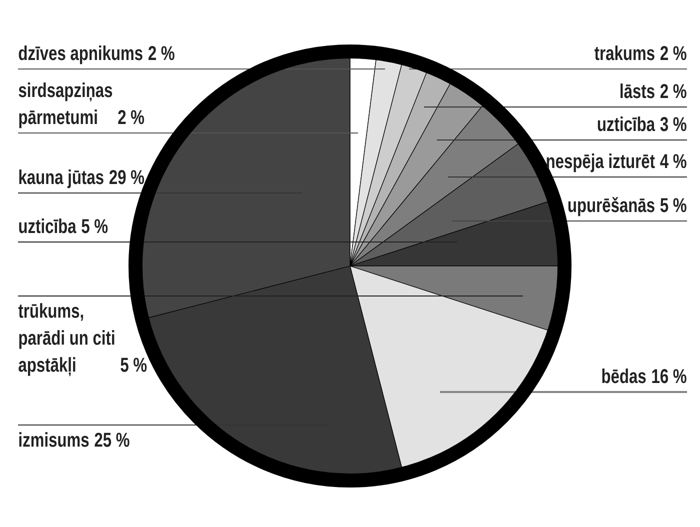 The width and height of the screenshot is (700, 527). I want to click on data-label: 29 %, so click(126, 177).